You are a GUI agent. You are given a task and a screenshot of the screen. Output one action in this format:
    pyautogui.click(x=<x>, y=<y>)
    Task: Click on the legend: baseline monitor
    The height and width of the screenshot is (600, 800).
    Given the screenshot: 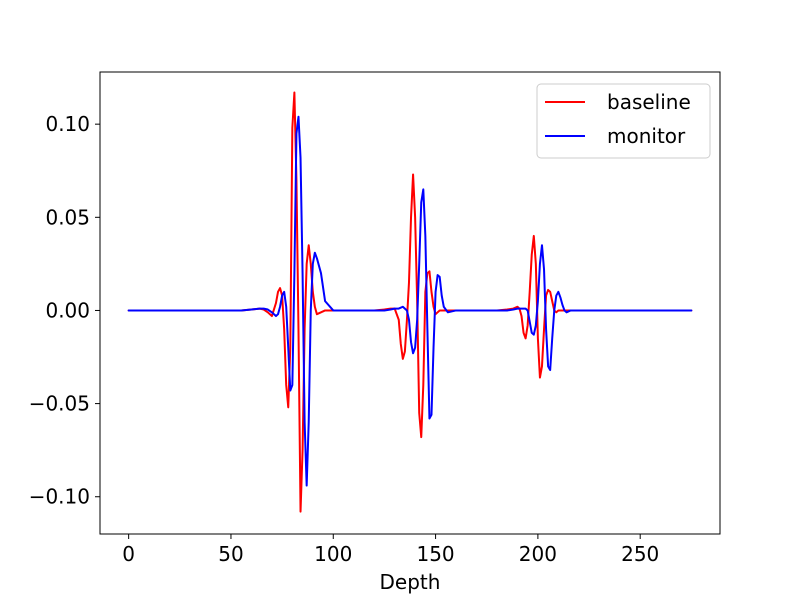 What is the action you would take?
    pyautogui.click(x=623, y=121)
    